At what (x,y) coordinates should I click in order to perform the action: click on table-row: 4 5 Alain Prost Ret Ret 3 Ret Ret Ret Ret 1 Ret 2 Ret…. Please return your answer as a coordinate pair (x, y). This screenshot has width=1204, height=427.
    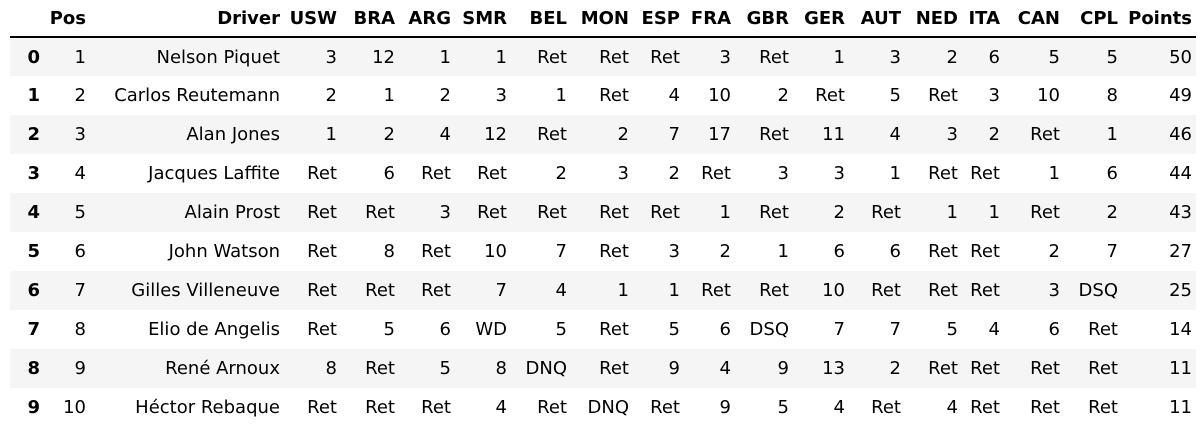
    Looking at the image, I should click on (603, 212).